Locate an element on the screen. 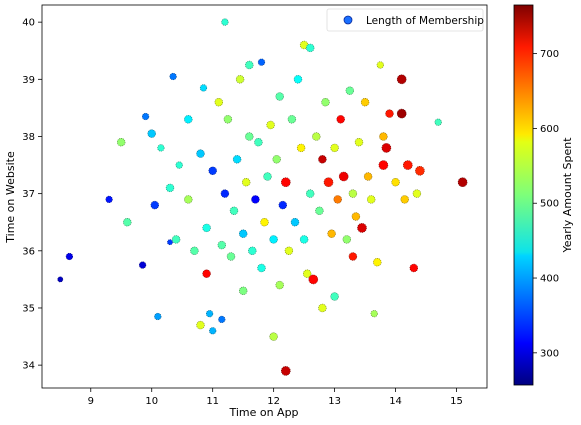  x-tick-label: 9 is located at coordinates (91, 401).